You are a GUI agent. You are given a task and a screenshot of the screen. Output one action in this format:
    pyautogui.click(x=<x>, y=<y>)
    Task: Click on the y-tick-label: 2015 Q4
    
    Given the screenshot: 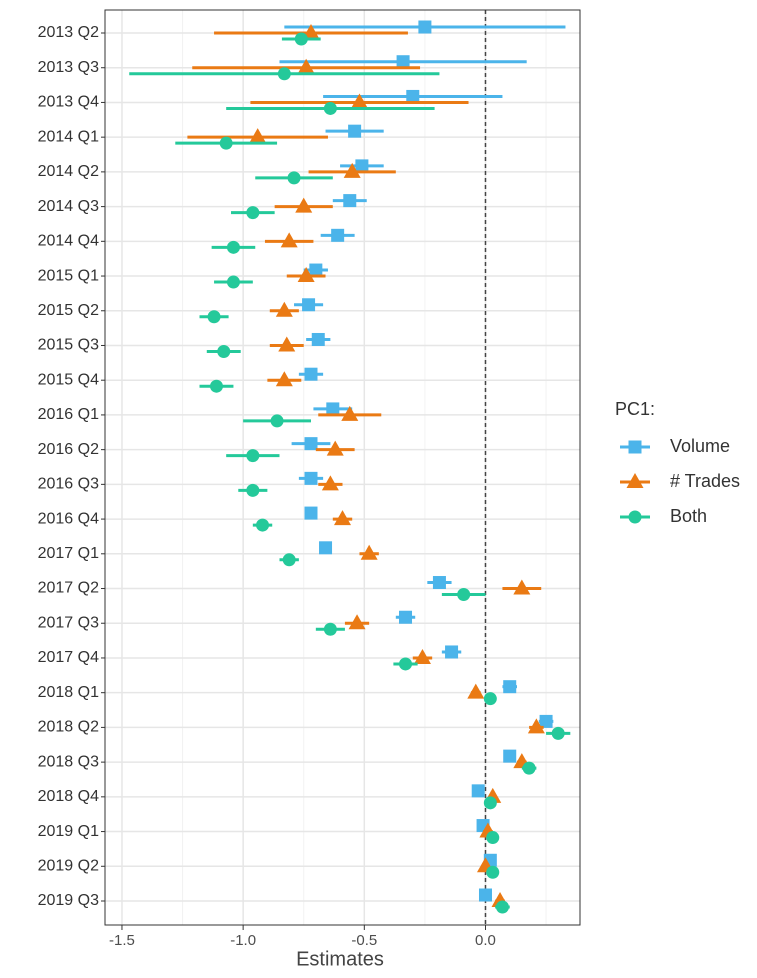 What is the action you would take?
    pyautogui.click(x=68, y=379)
    